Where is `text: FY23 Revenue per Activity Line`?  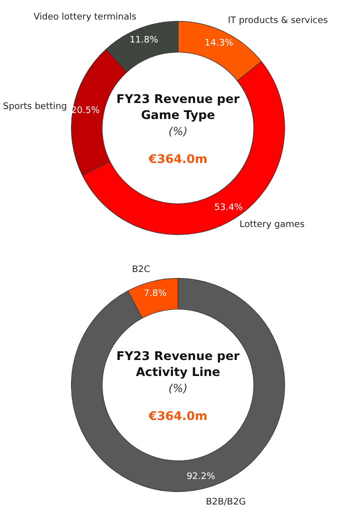
text: FY23 Revenue per Activity Line is located at coordinates (178, 364).